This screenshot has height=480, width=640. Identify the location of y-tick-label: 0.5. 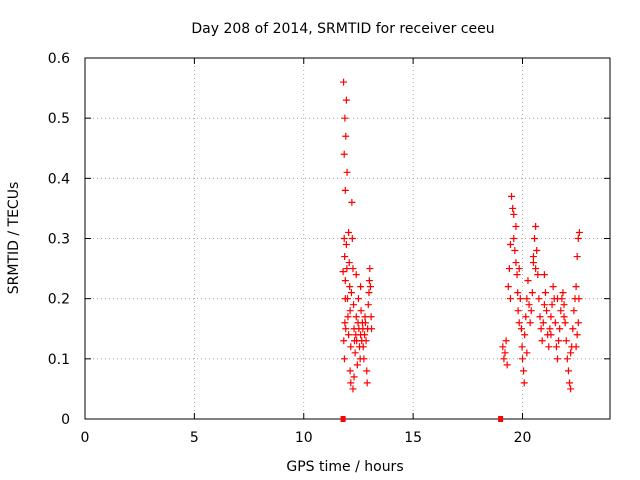
(59, 119).